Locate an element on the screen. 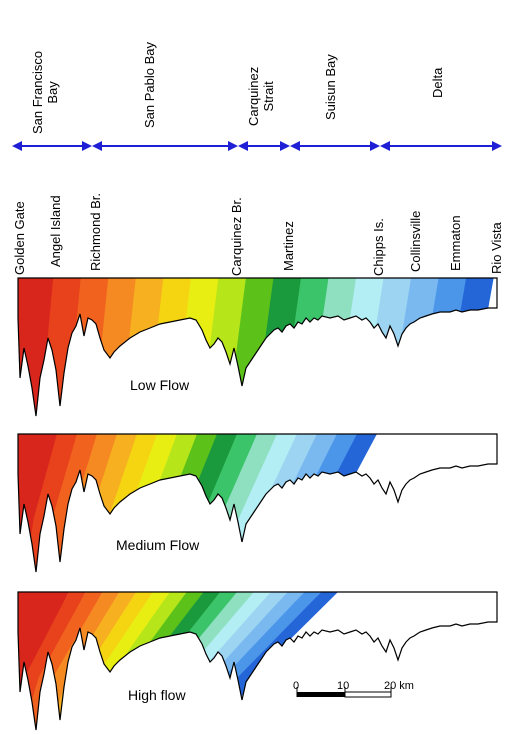 The width and height of the screenshot is (505, 735). region-arrows is located at coordinates (257, 146).